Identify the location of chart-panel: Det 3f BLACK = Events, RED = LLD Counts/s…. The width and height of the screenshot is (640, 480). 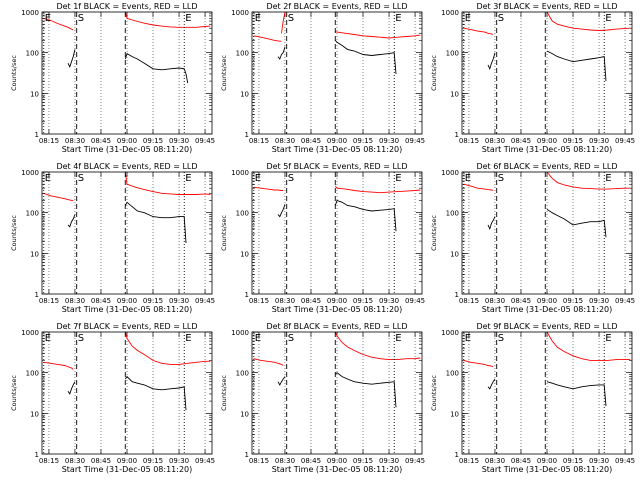
(532, 78).